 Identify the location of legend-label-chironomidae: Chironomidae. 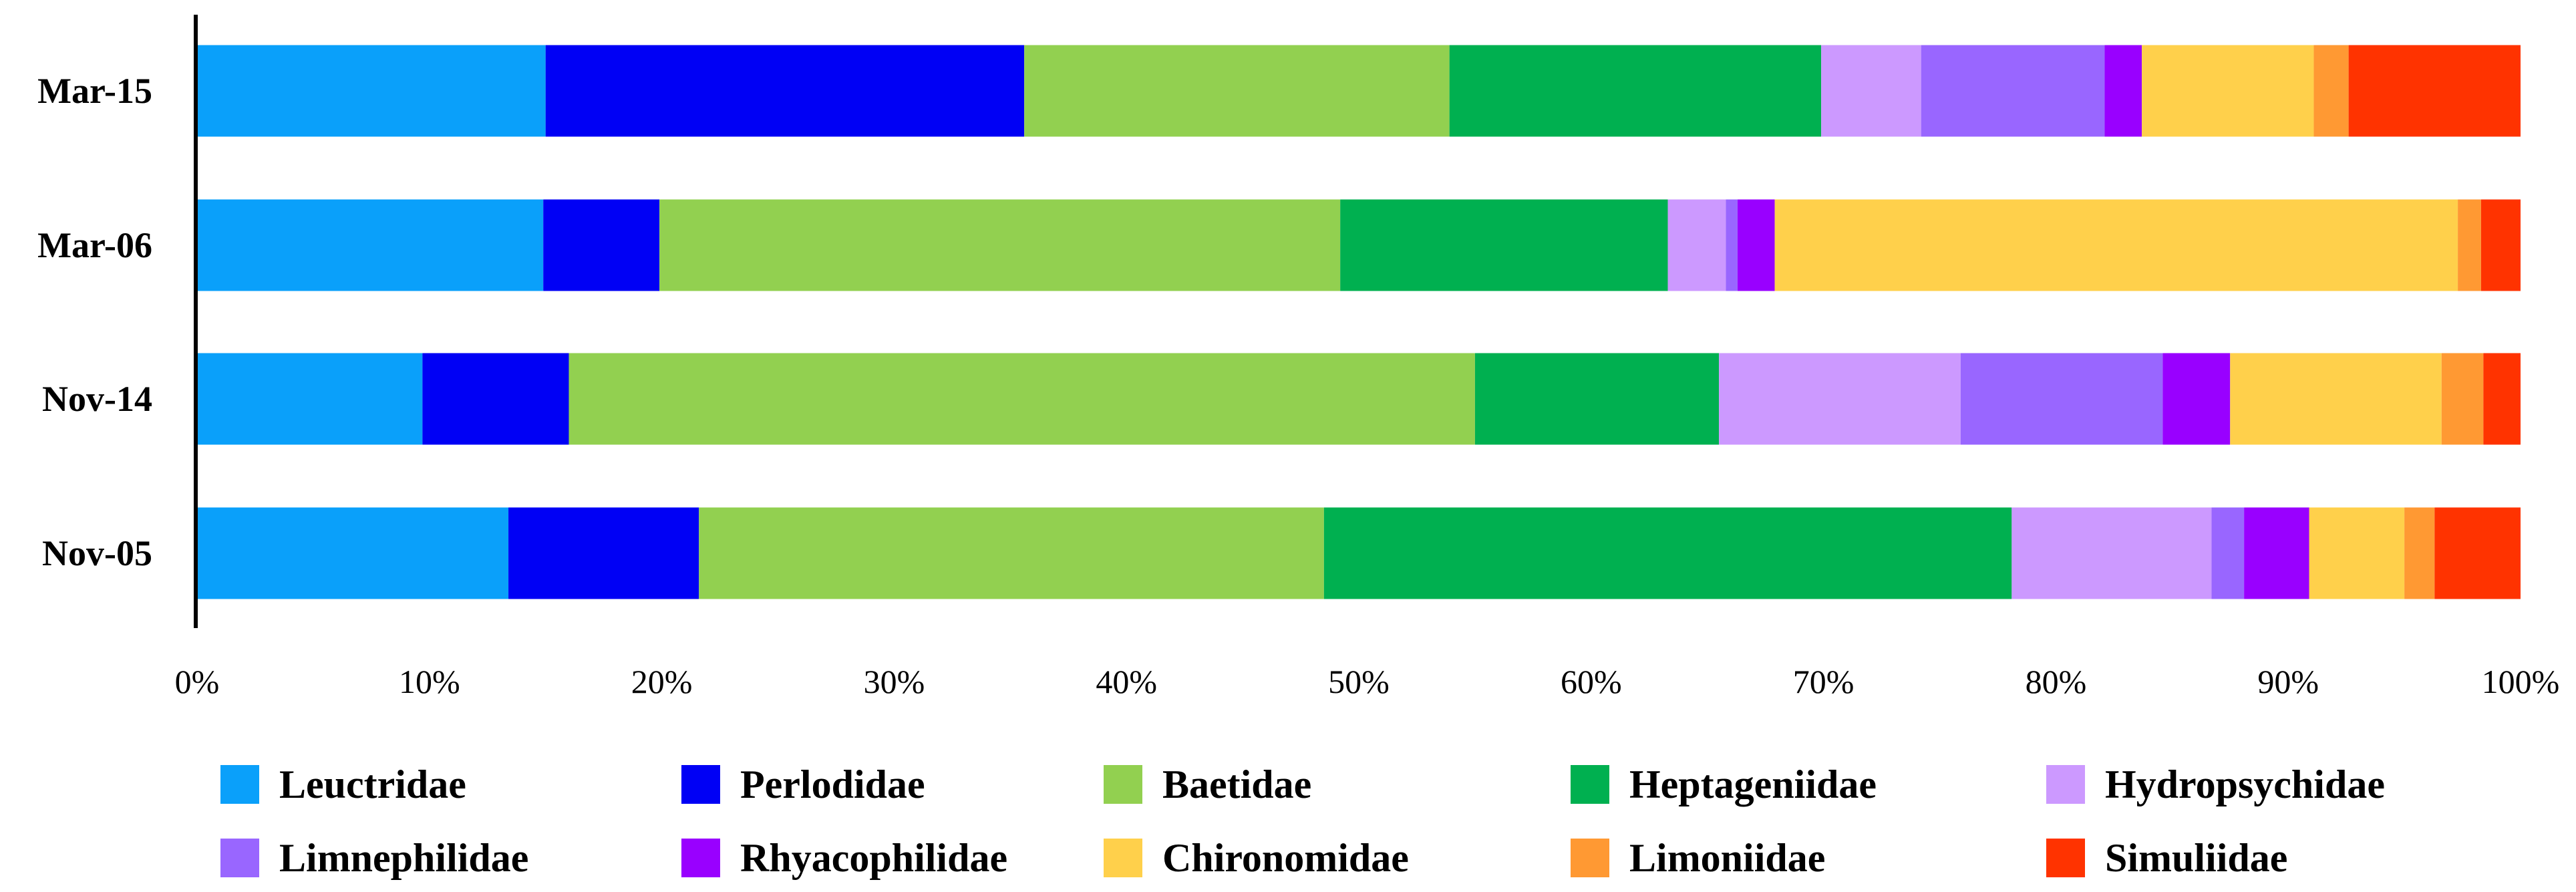
(1285, 858).